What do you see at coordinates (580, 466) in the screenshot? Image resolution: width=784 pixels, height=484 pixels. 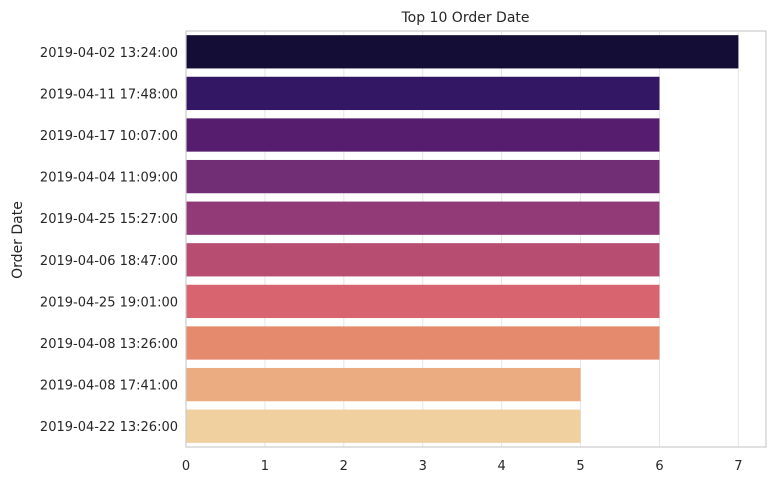 I see `x-tick-label: 5` at bounding box center [580, 466].